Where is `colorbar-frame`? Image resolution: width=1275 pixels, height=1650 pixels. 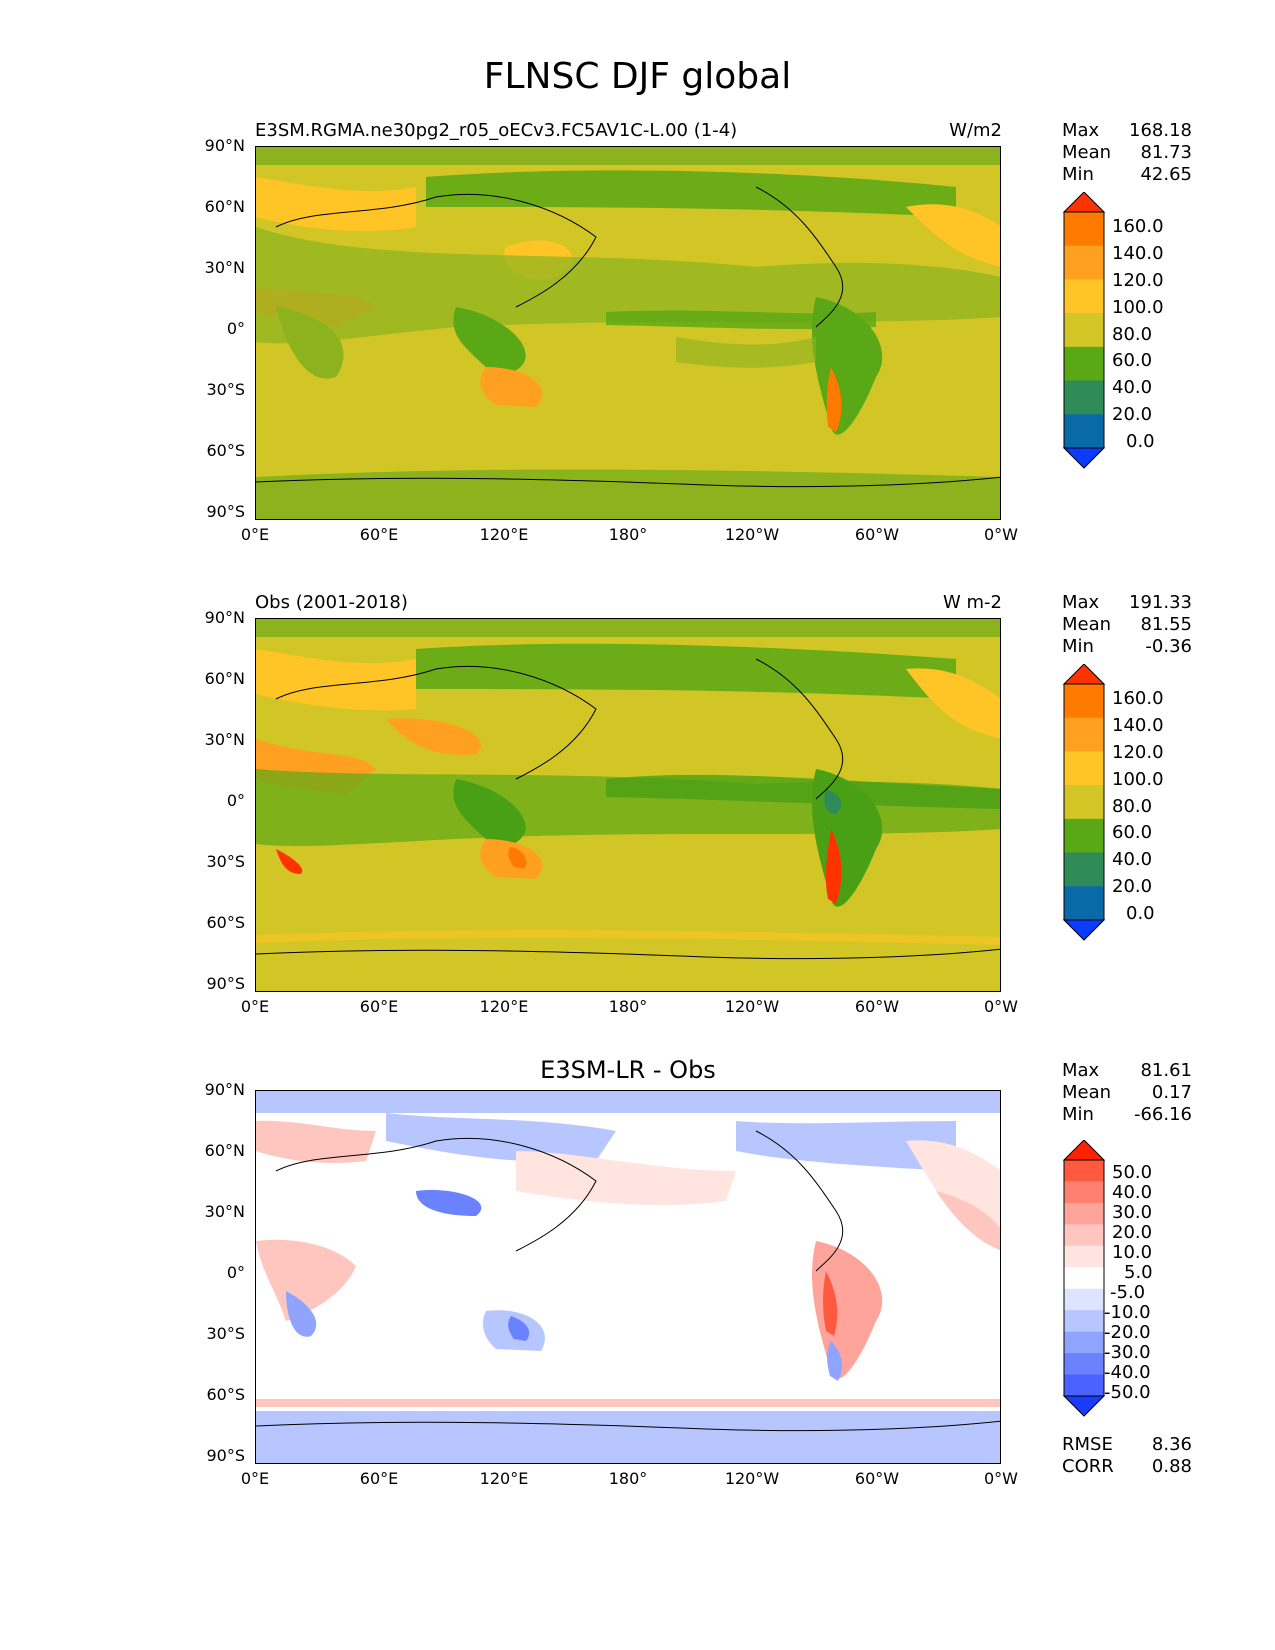 colorbar-frame is located at coordinates (1084, 802).